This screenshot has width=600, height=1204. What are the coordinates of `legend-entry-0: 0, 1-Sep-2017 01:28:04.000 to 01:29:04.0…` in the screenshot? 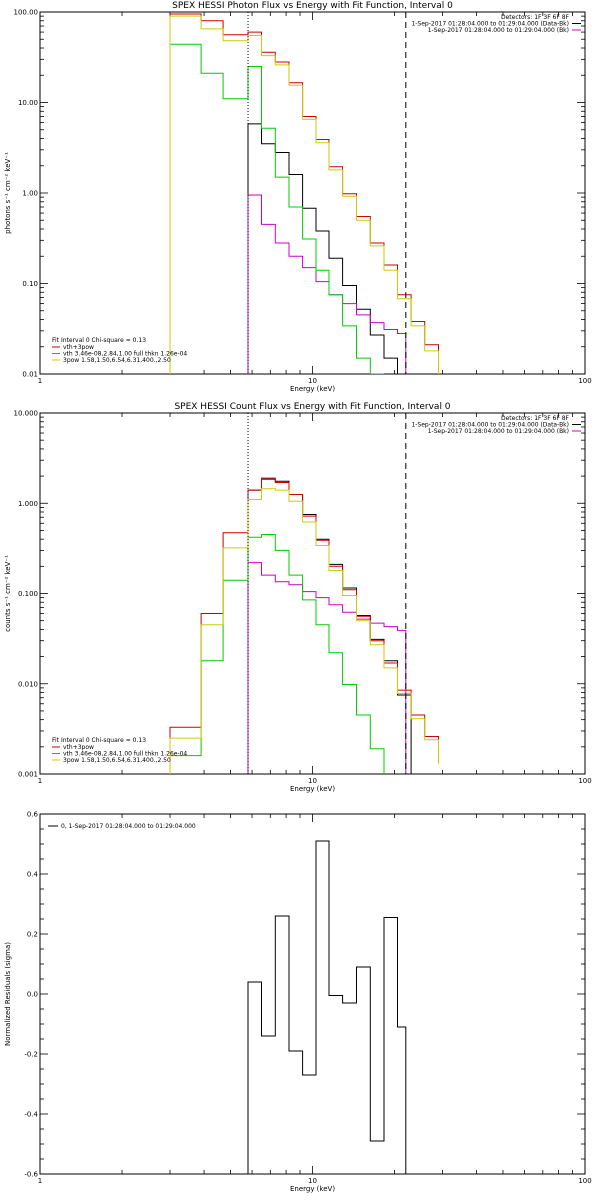 It's located at (128, 826).